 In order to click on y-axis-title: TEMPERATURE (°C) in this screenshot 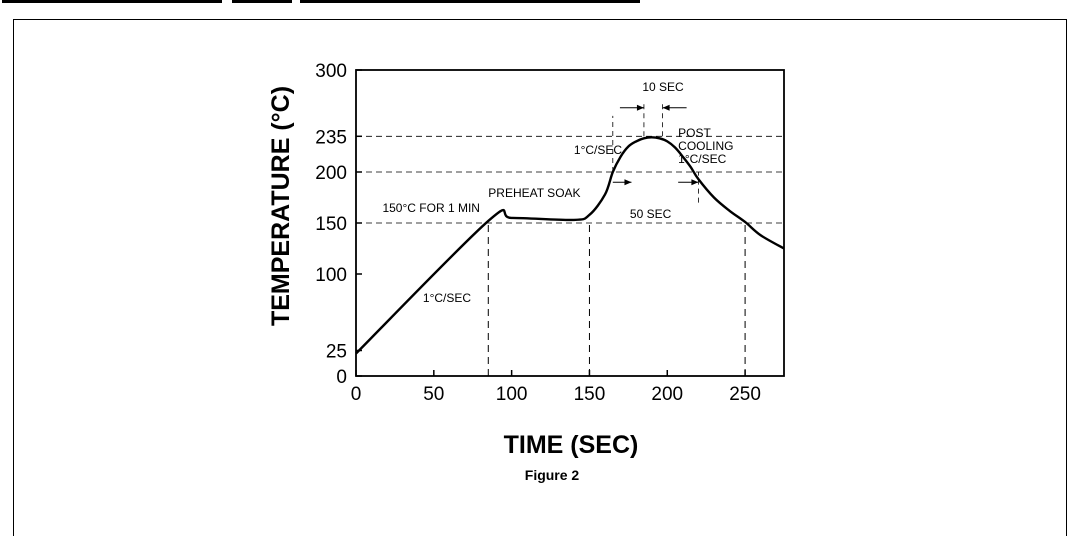, I will do `click(281, 206)`.